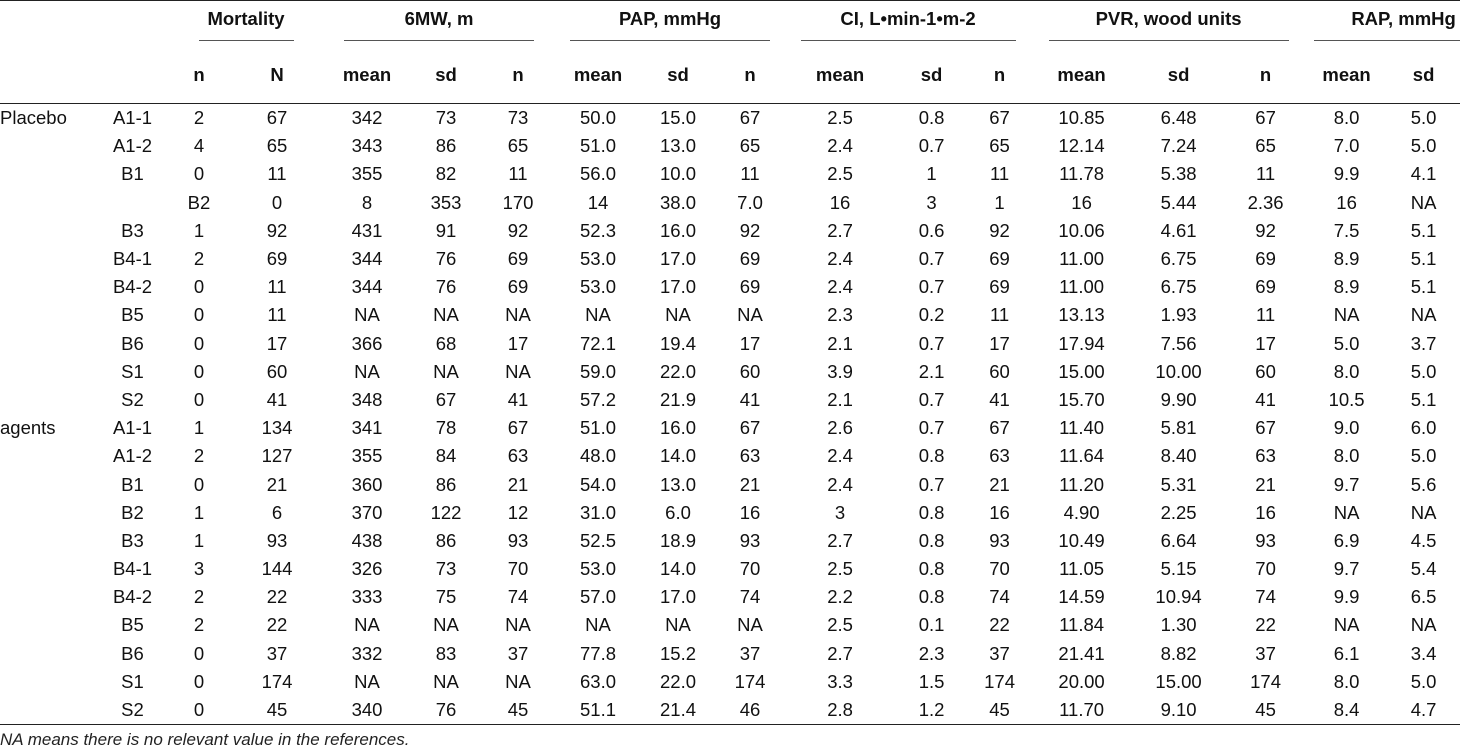 The width and height of the screenshot is (1460, 754). What do you see at coordinates (999, 343) in the screenshot?
I see `table-cell: 17` at bounding box center [999, 343].